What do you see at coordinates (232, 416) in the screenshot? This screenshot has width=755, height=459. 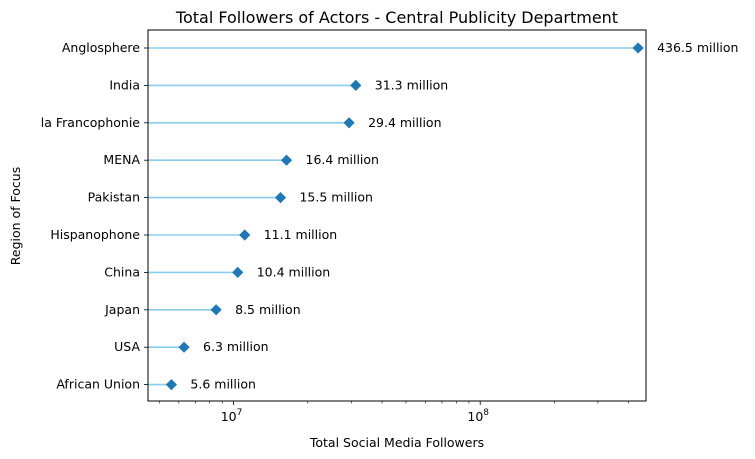 I see `x-tick-label: 107` at bounding box center [232, 416].